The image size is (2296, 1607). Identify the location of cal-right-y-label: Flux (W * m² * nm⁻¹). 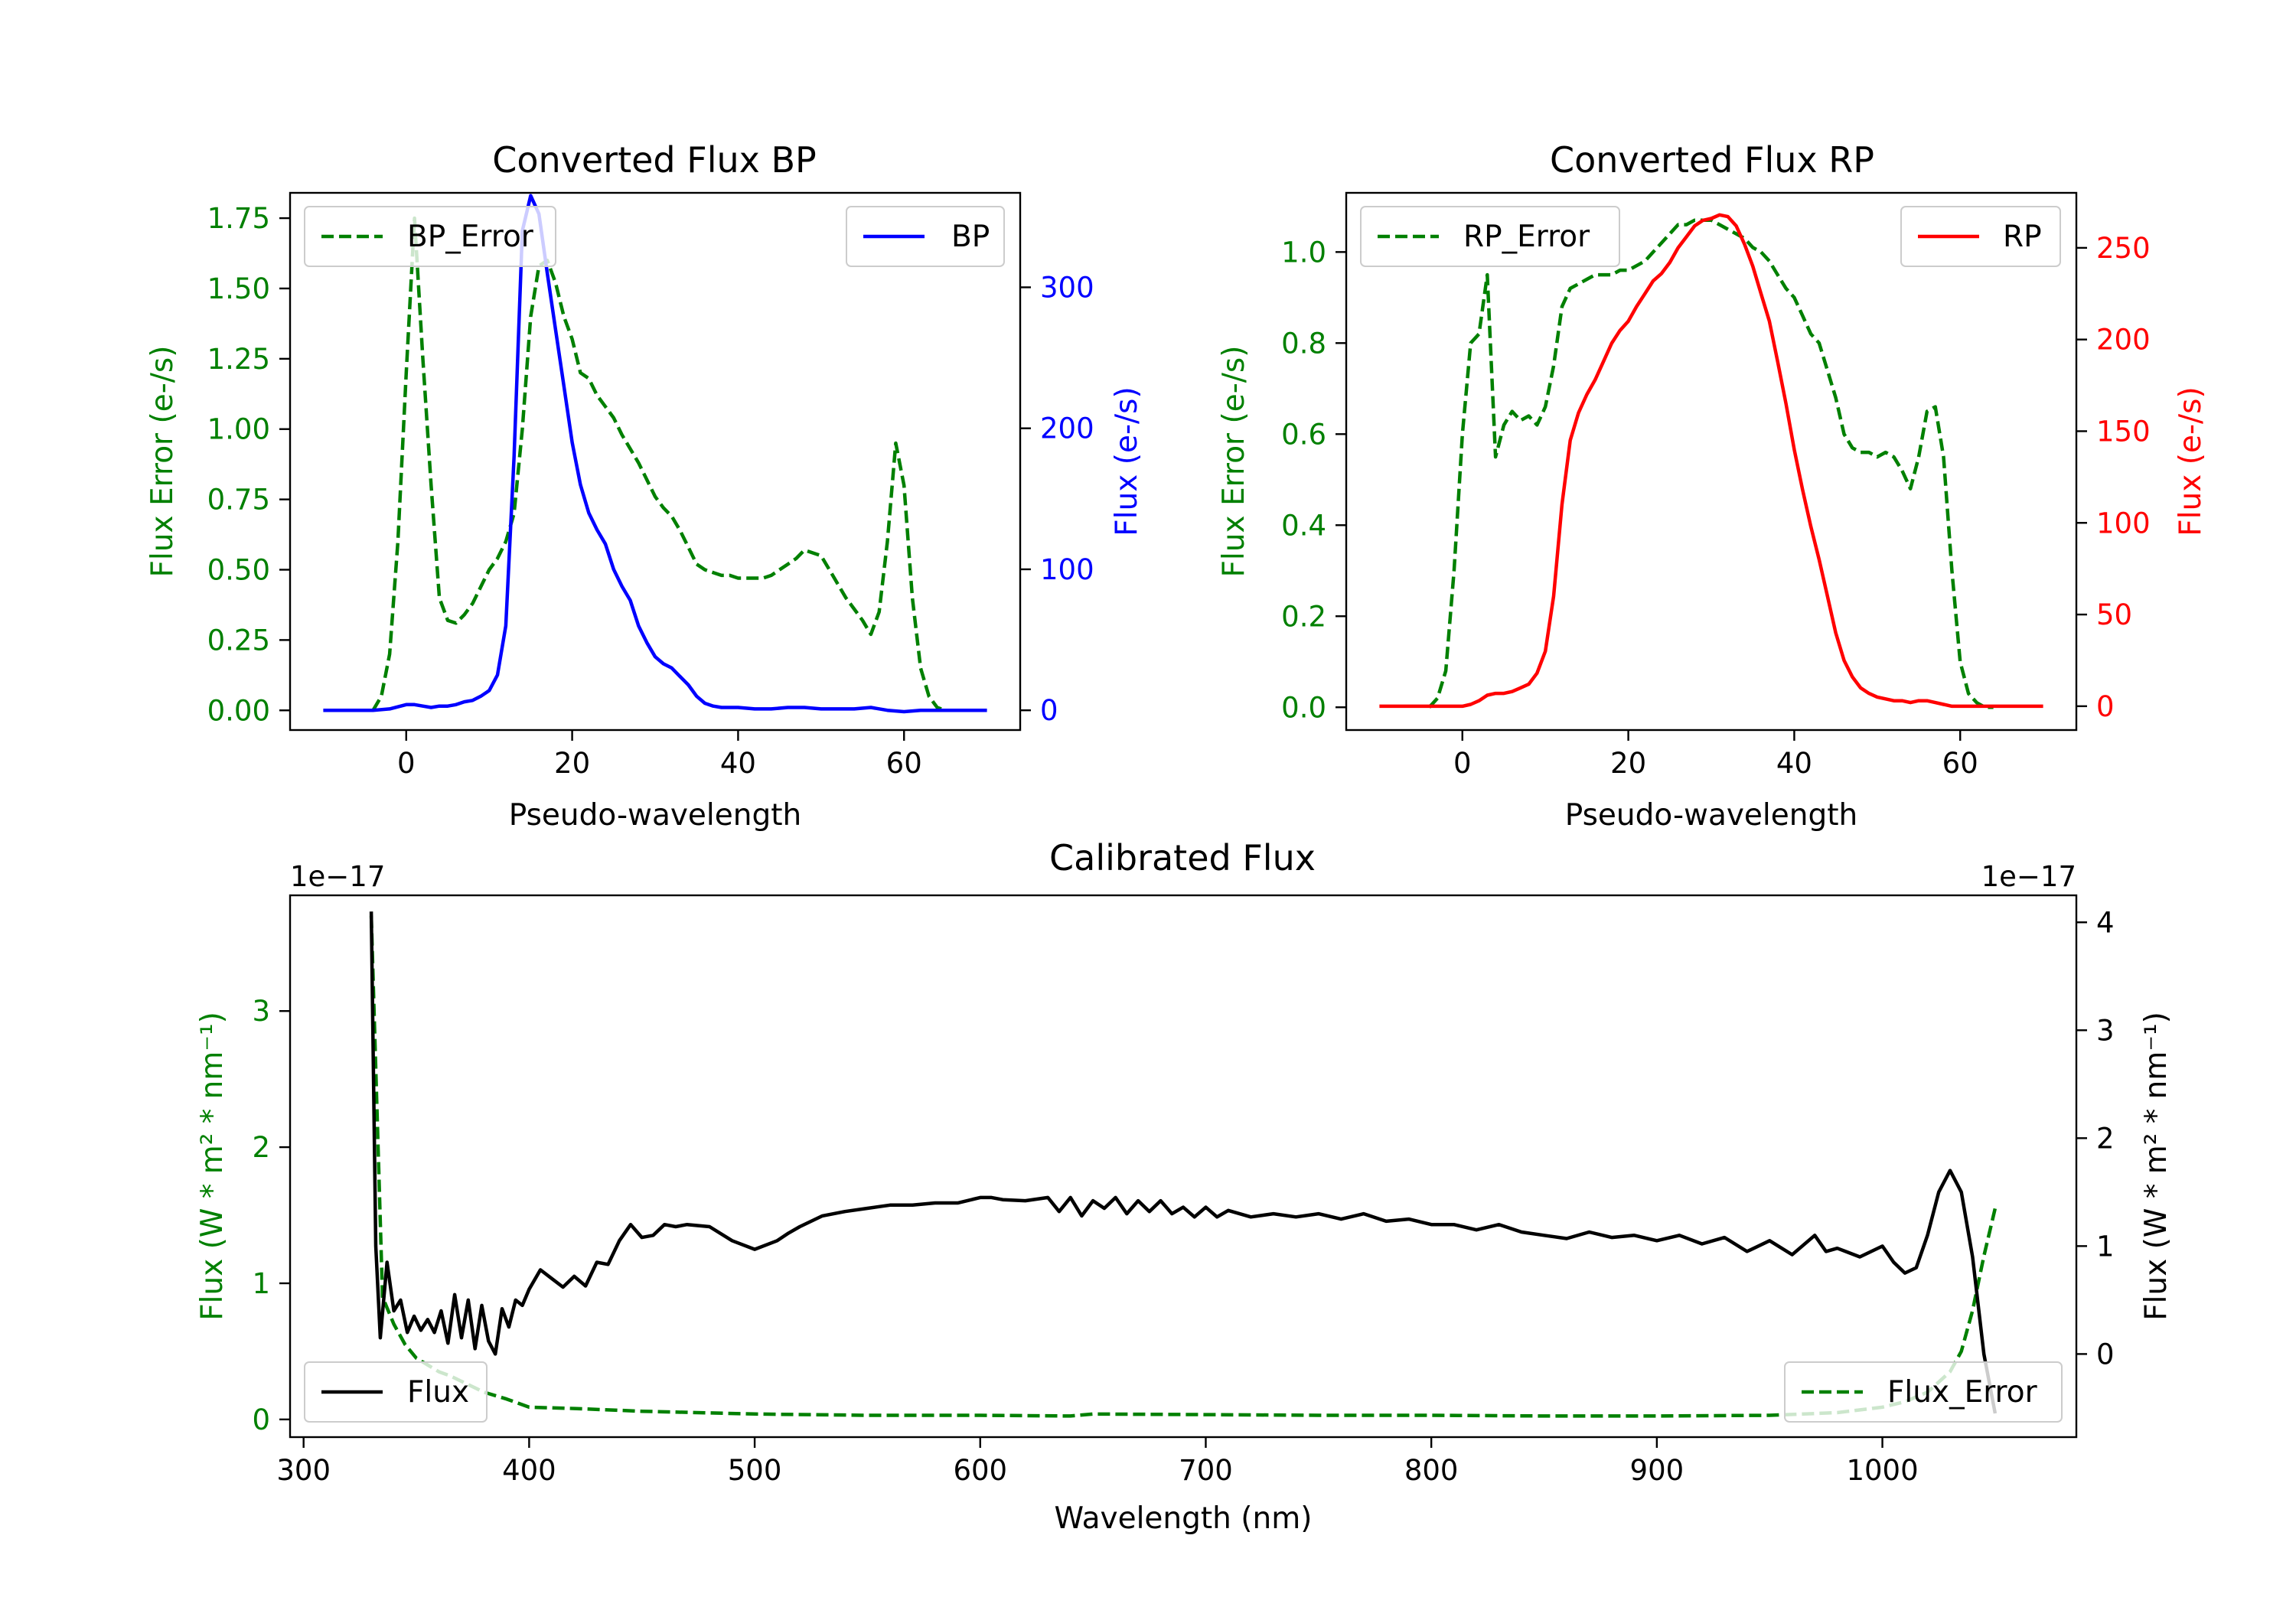
(2156, 1166).